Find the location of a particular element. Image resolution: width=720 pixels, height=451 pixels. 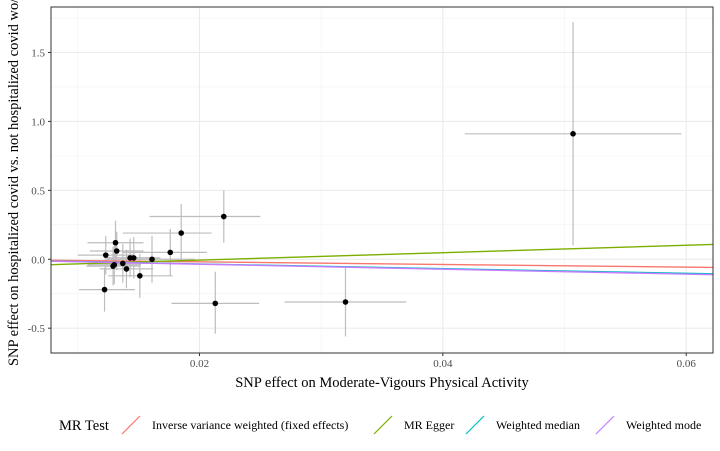

y-axis-ticks: -0.5 0.0 0.5 1.0 1.5 is located at coordinates (39, 191).